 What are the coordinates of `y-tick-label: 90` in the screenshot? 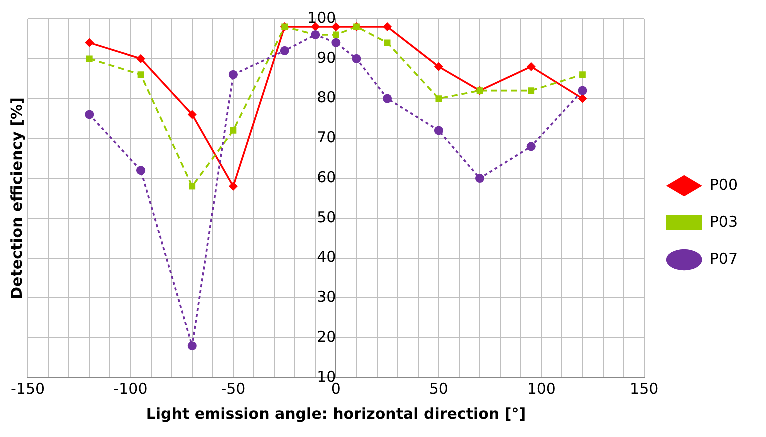 It's located at (326, 57).